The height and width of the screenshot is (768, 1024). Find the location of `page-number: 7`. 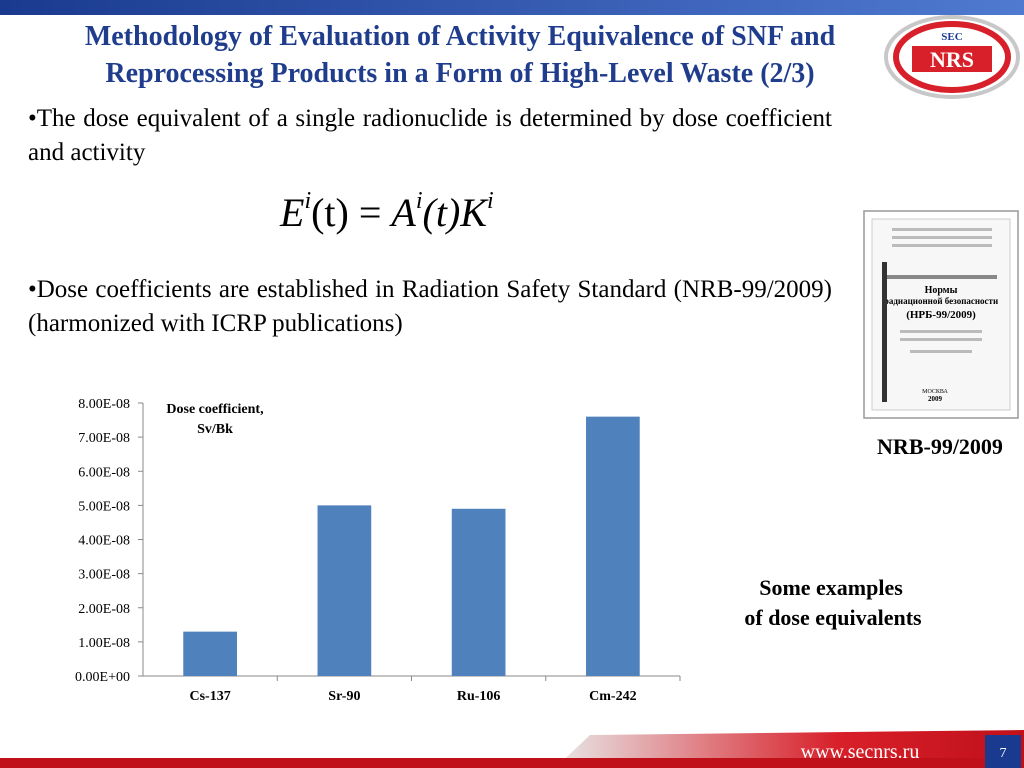

page-number: 7 is located at coordinates (1003, 753).